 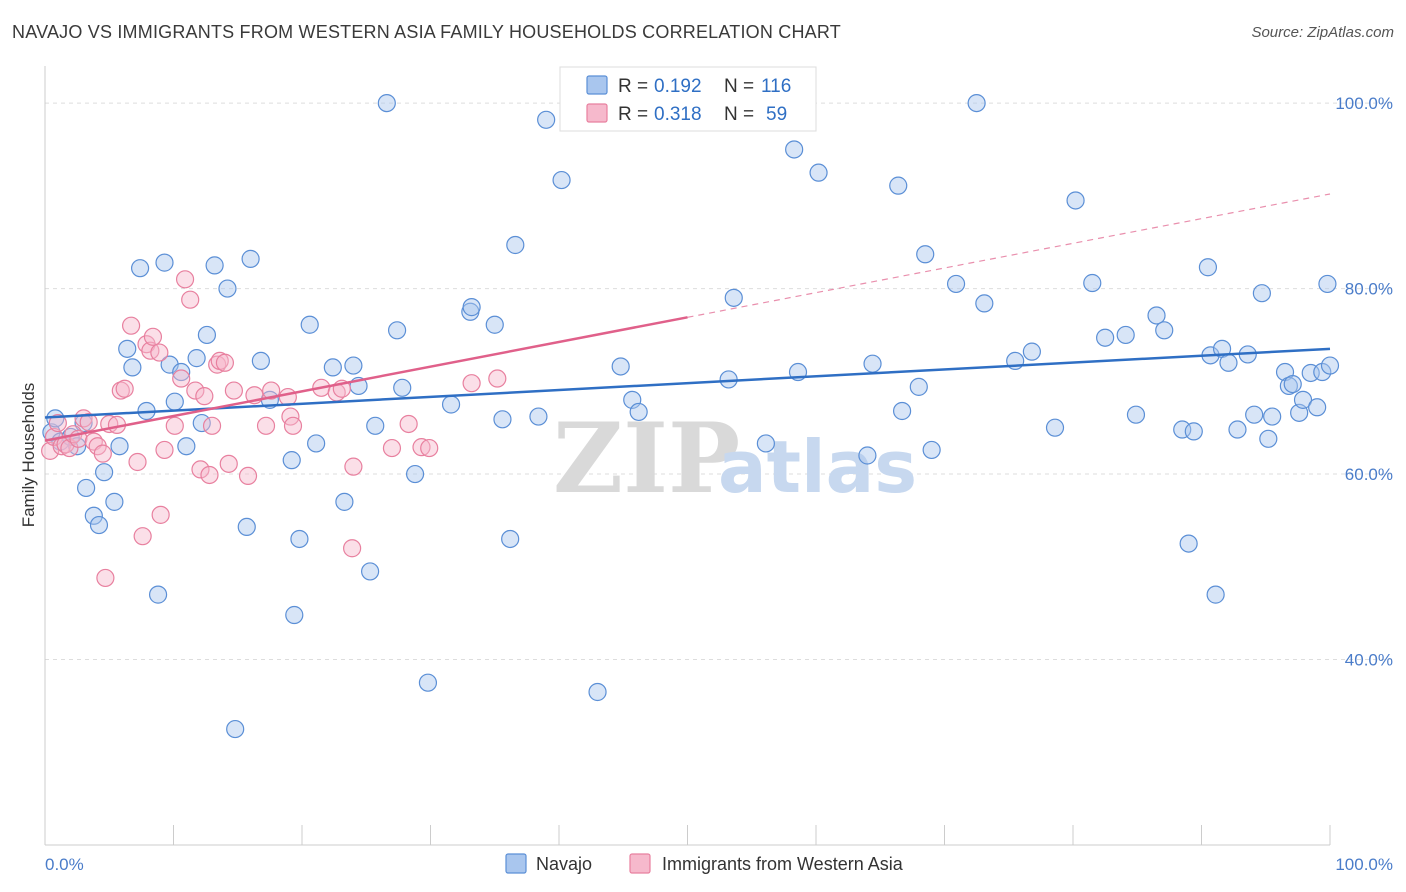 What do you see at coordinates (640, 863) in the screenshot?
I see `bottom-legend-swatch-immigrants` at bounding box center [640, 863].